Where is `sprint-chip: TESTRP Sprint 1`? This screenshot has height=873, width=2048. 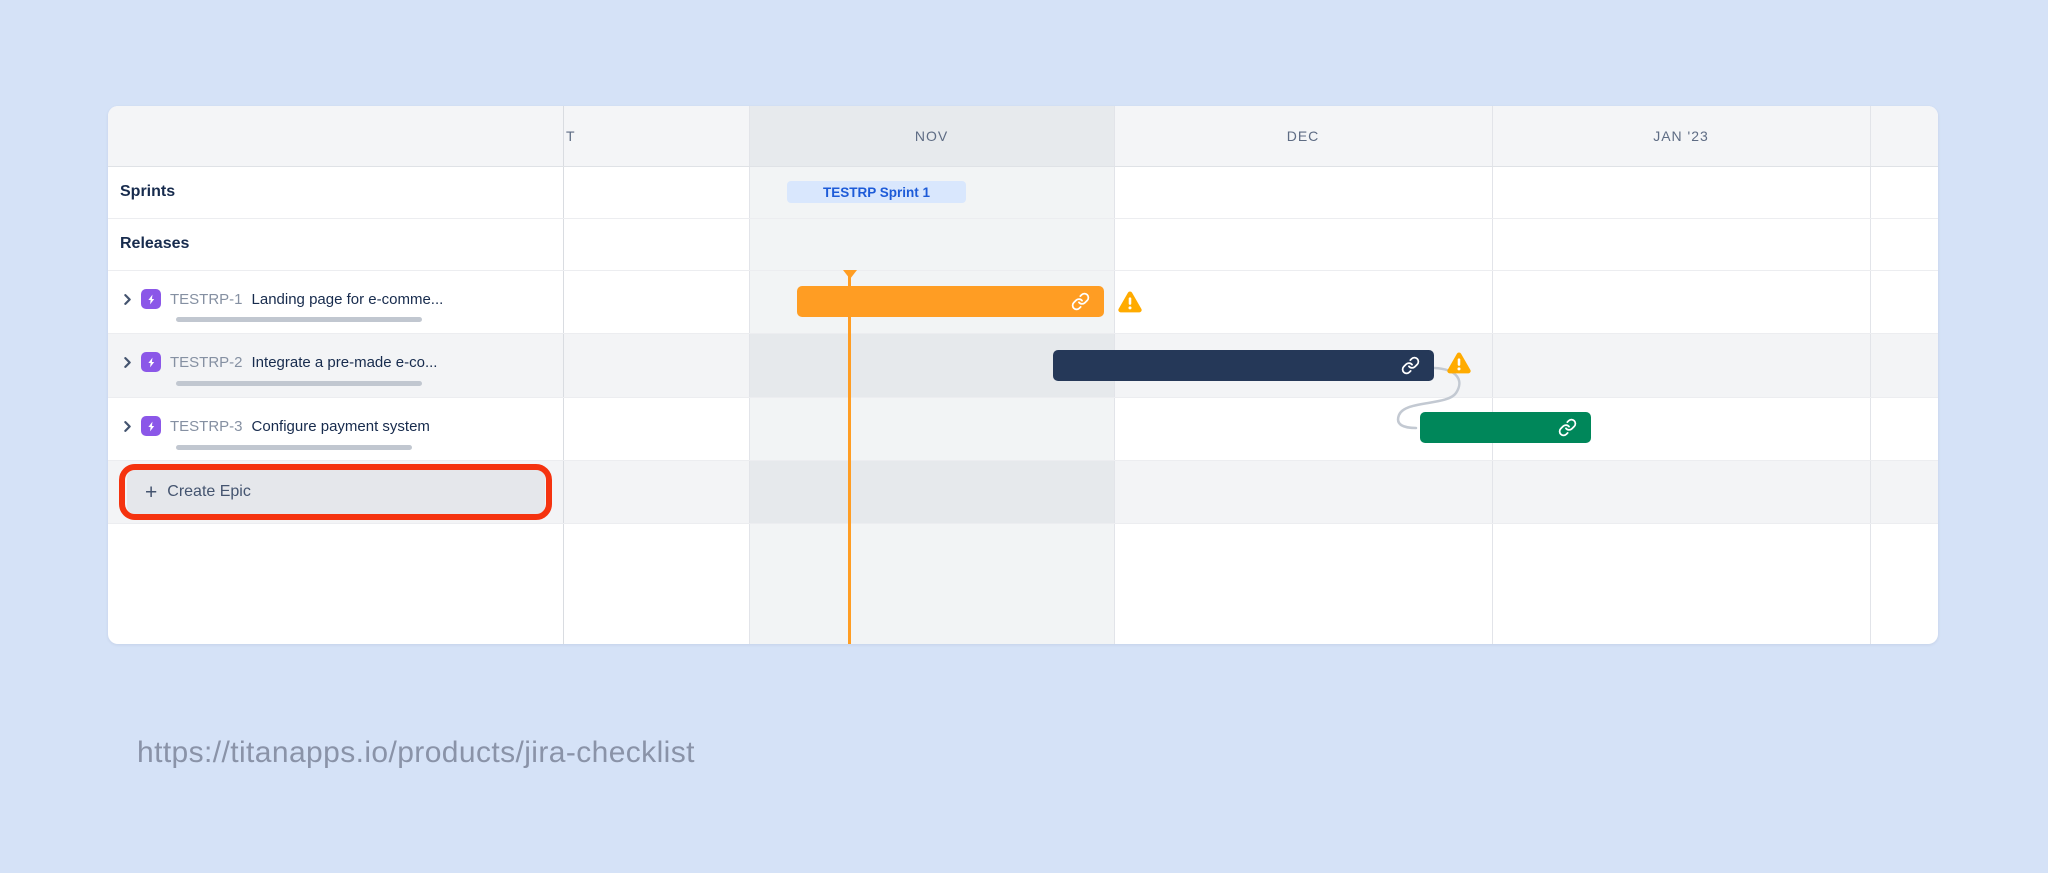
sprint-chip: TESTRP Sprint 1 is located at coordinates (876, 192).